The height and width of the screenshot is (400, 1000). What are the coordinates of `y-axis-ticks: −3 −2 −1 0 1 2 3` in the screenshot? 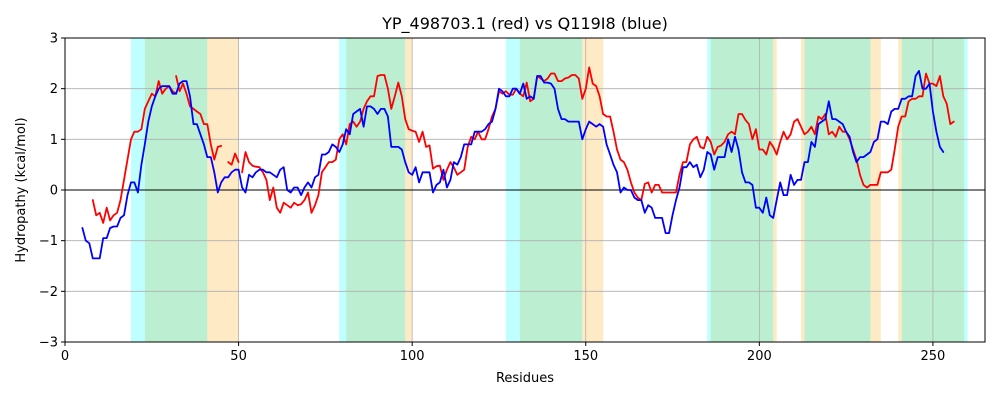 It's located at (52, 191).